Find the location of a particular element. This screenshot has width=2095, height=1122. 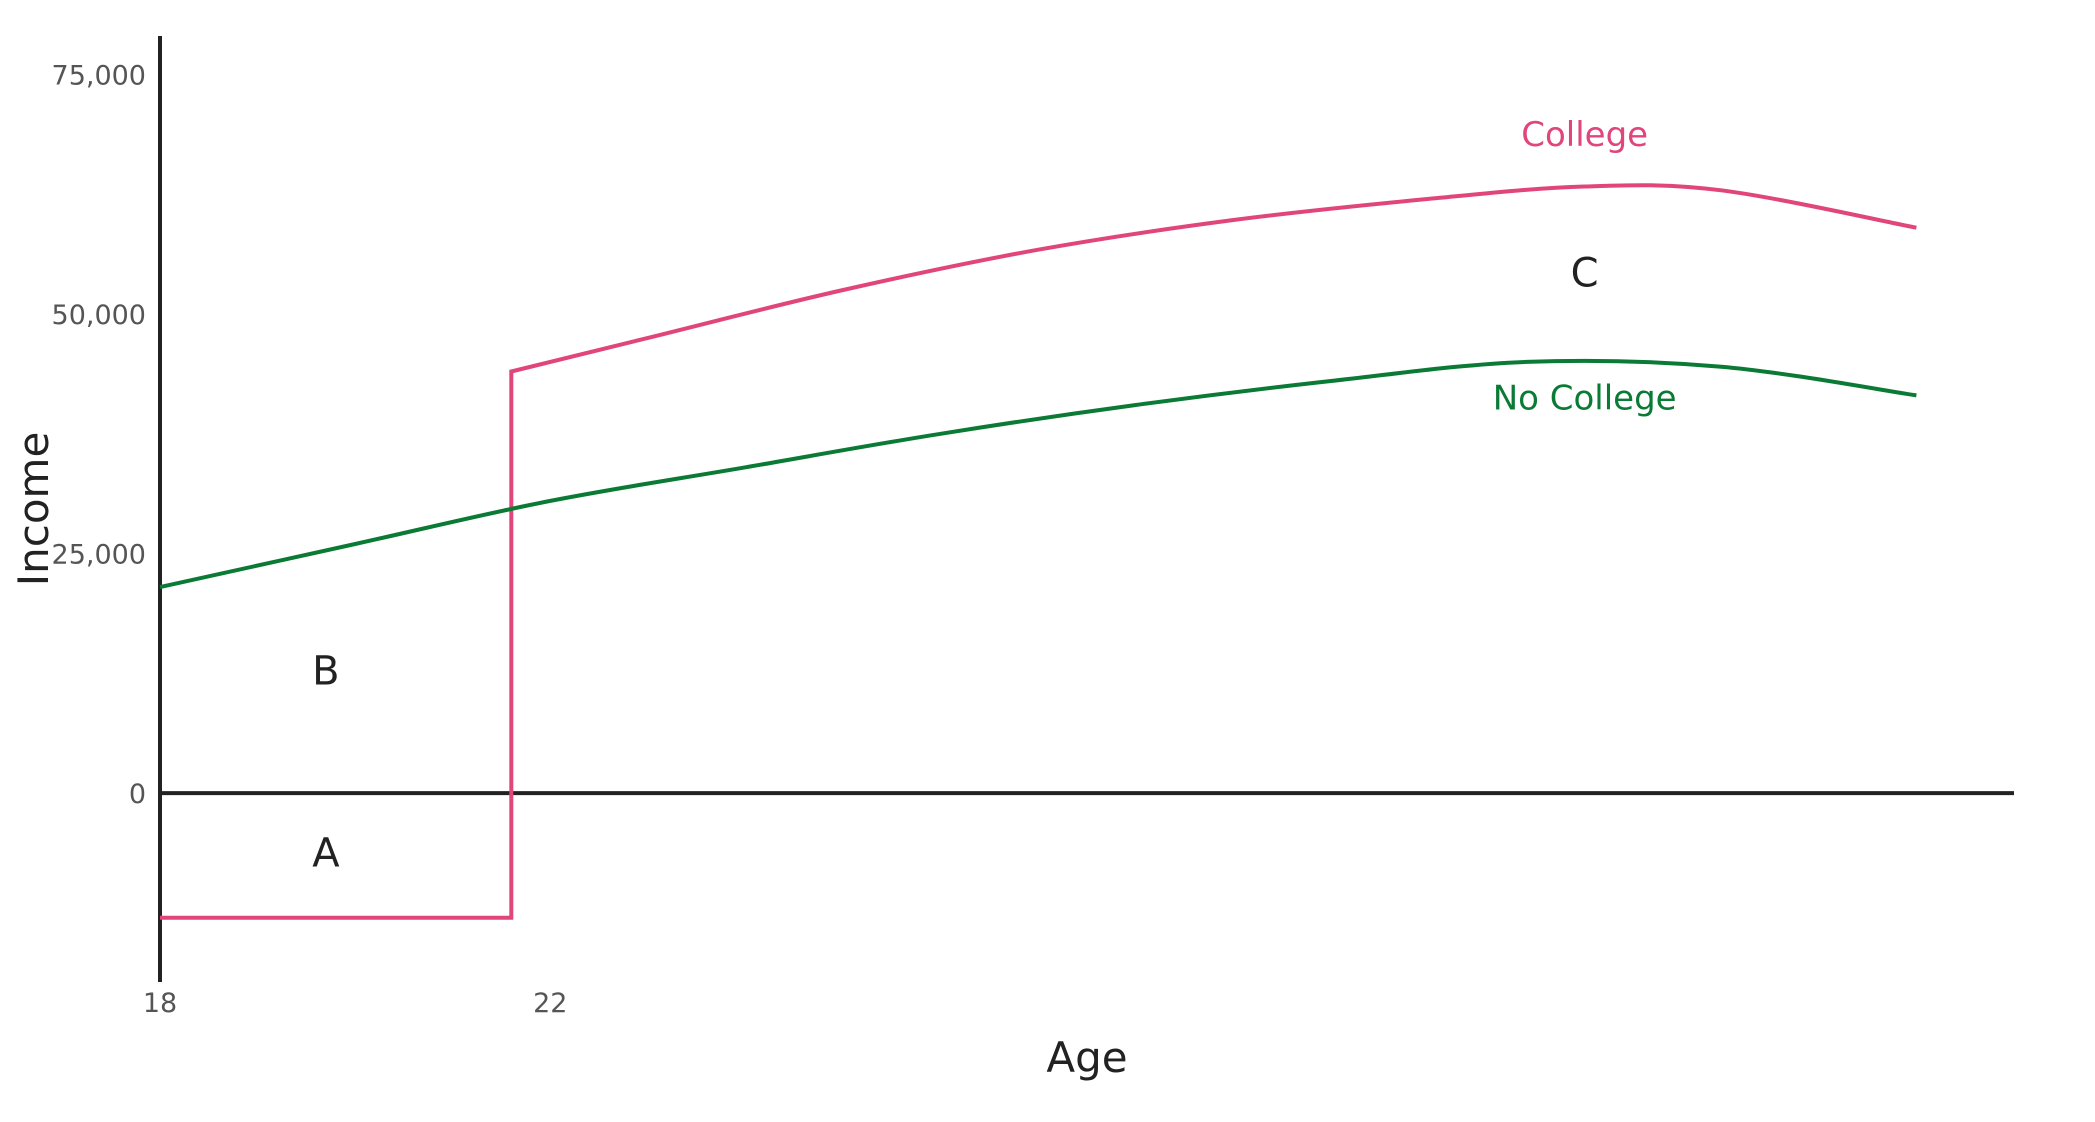

region-label-b: B is located at coordinates (325, 671).